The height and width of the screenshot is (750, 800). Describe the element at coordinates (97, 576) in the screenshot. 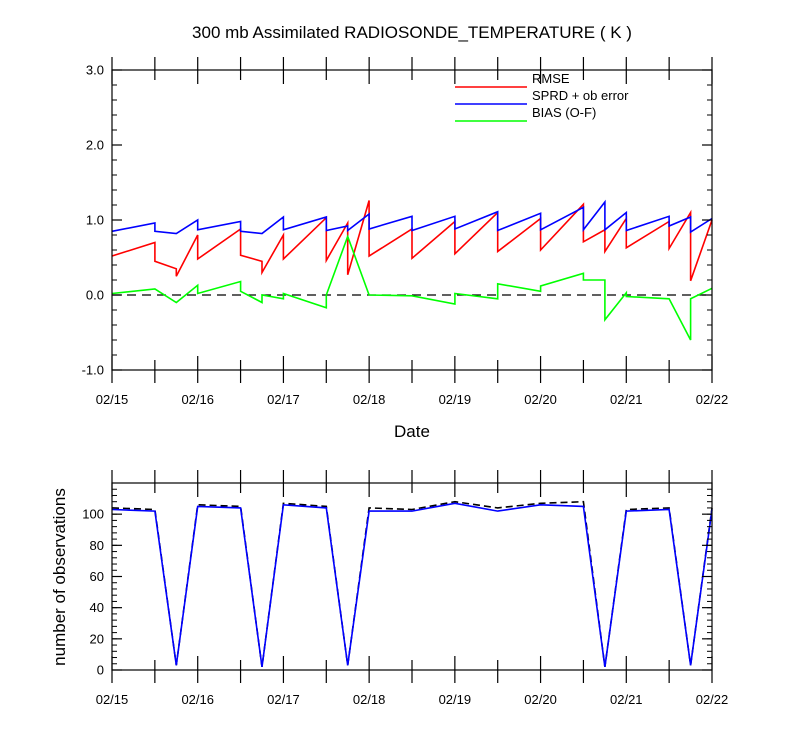

I see `y-tick-label: 60` at that location.